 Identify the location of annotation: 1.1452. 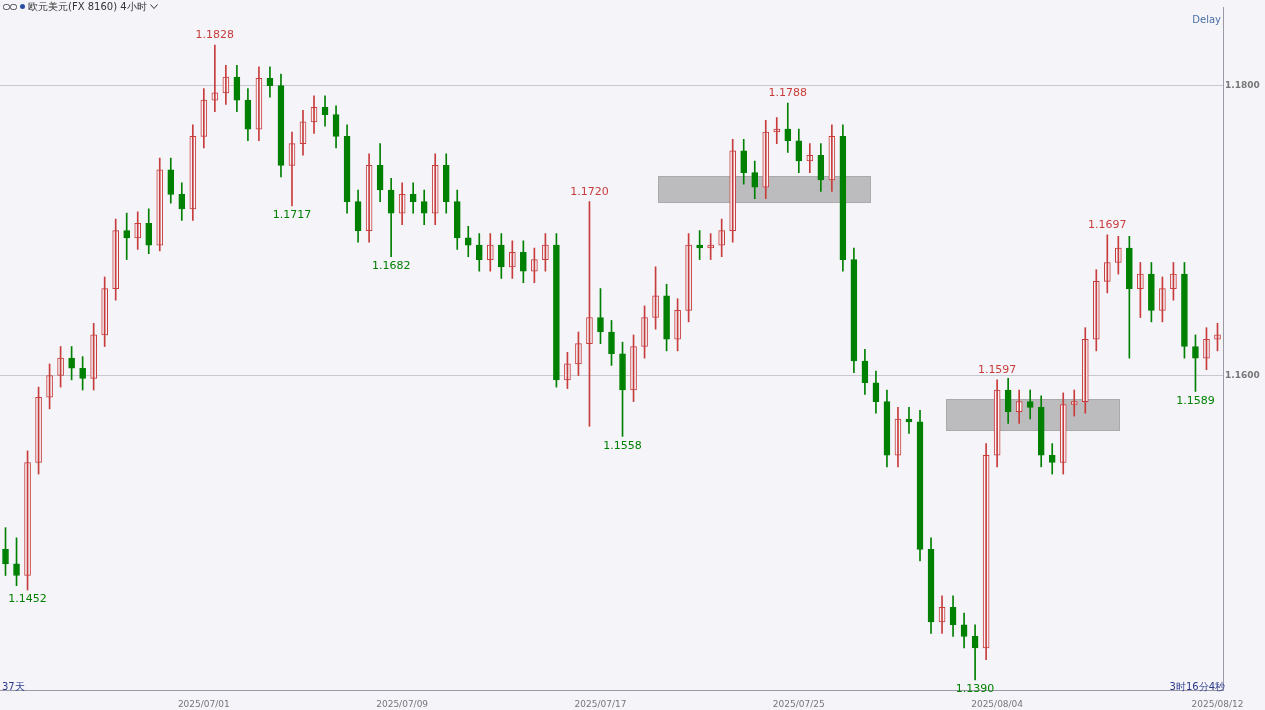
(27, 599).